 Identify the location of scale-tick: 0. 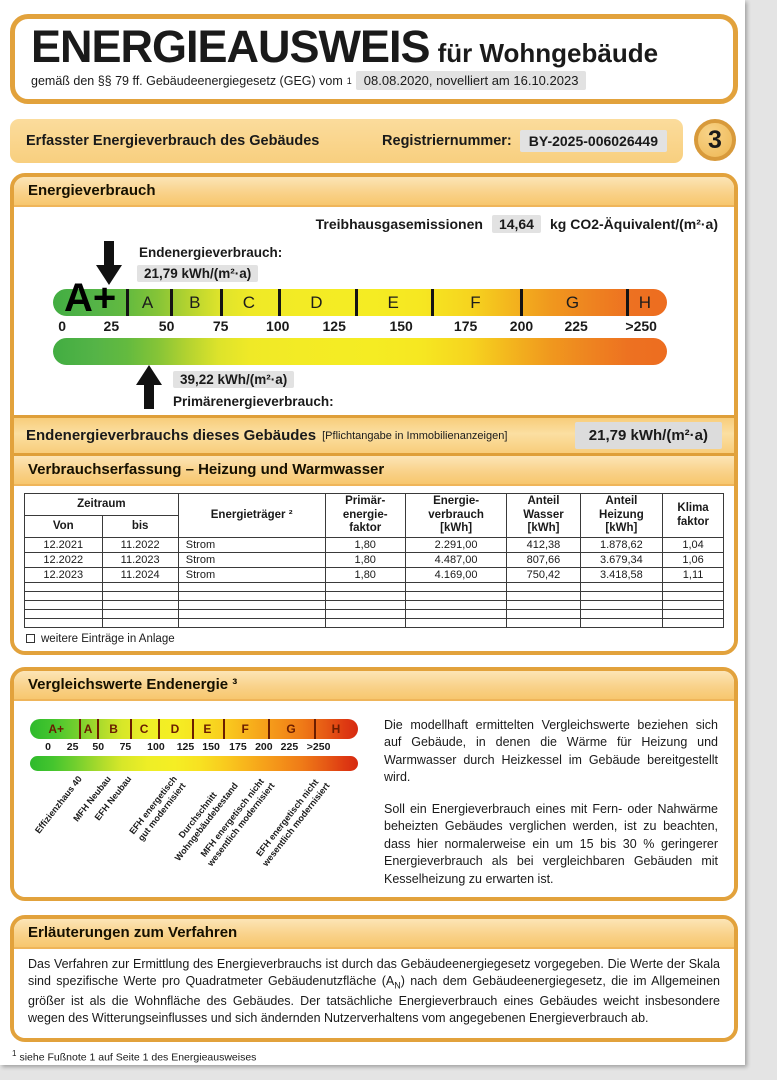
(62, 326).